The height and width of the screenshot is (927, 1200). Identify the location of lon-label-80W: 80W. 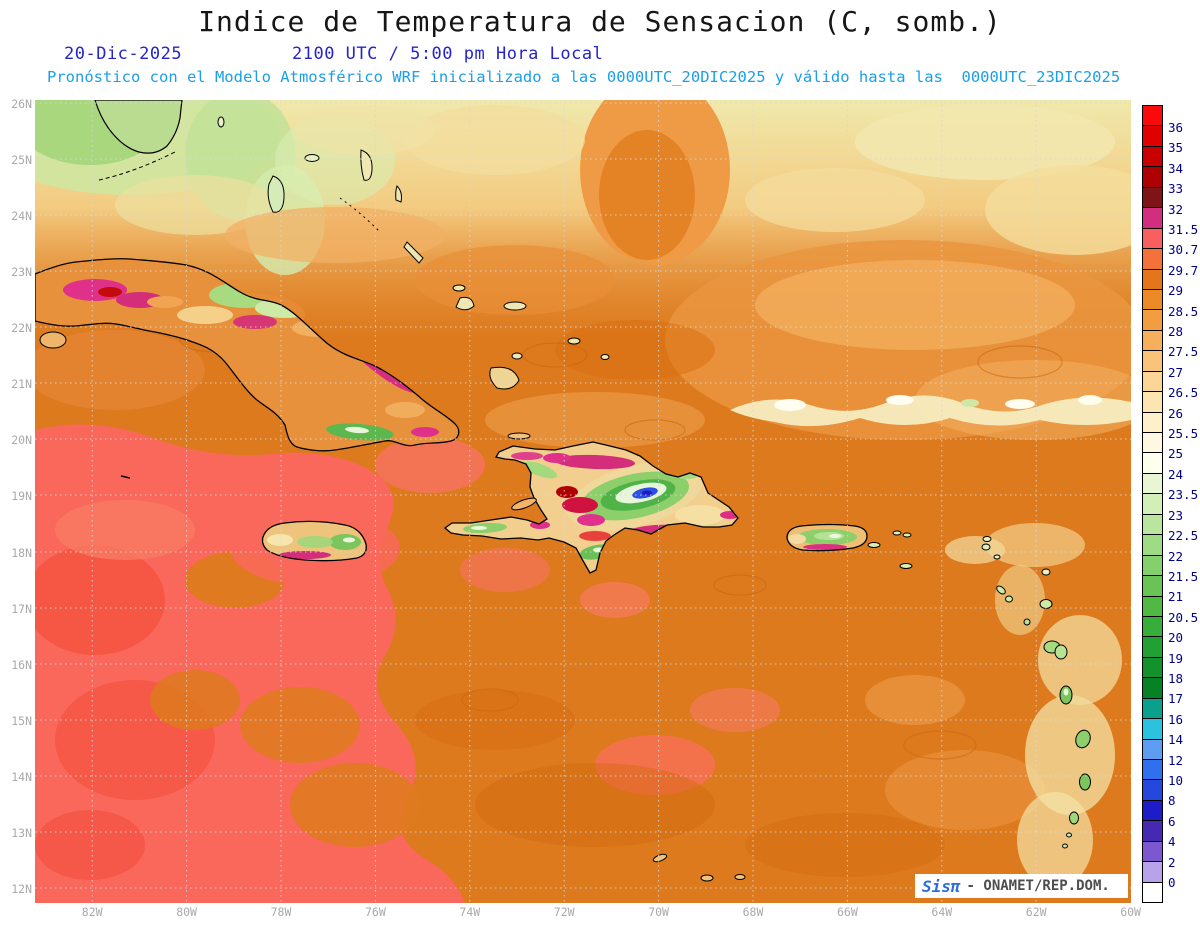
(186, 912).